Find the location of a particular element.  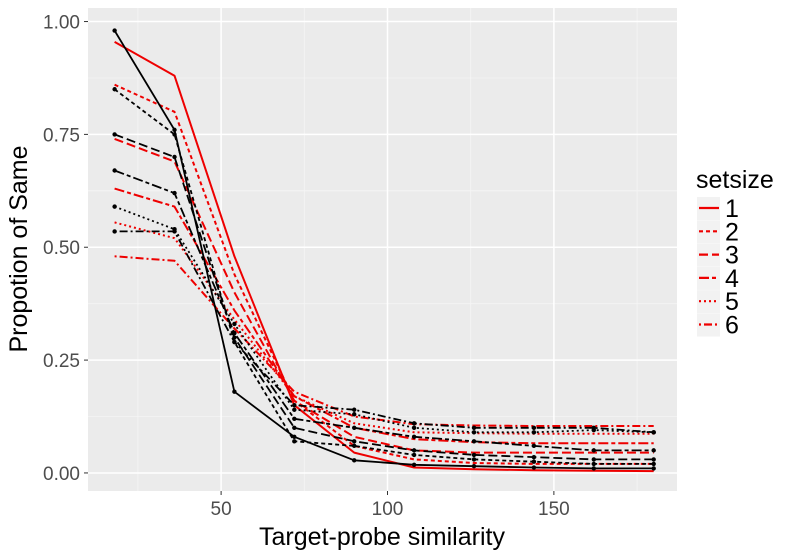

legend-title: setsize is located at coordinates (735, 180).